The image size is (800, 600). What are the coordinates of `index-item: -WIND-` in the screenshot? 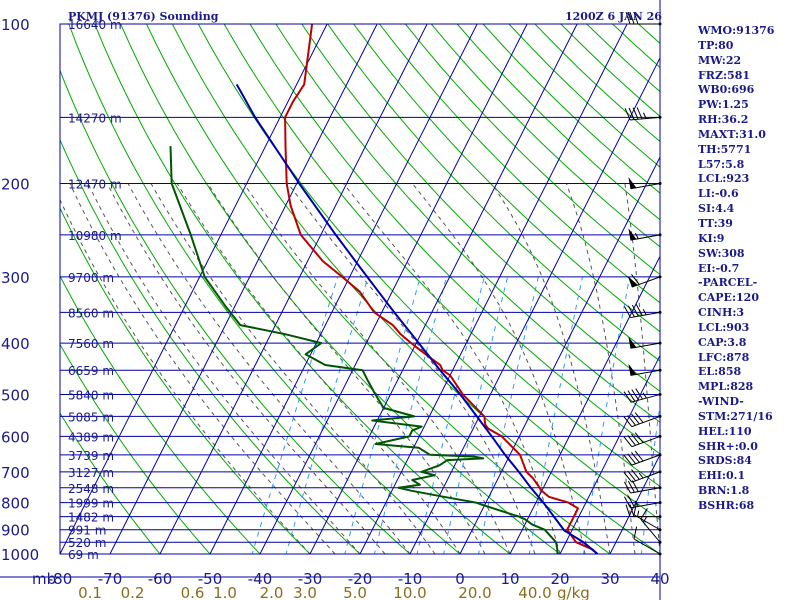 It's located at (721, 402).